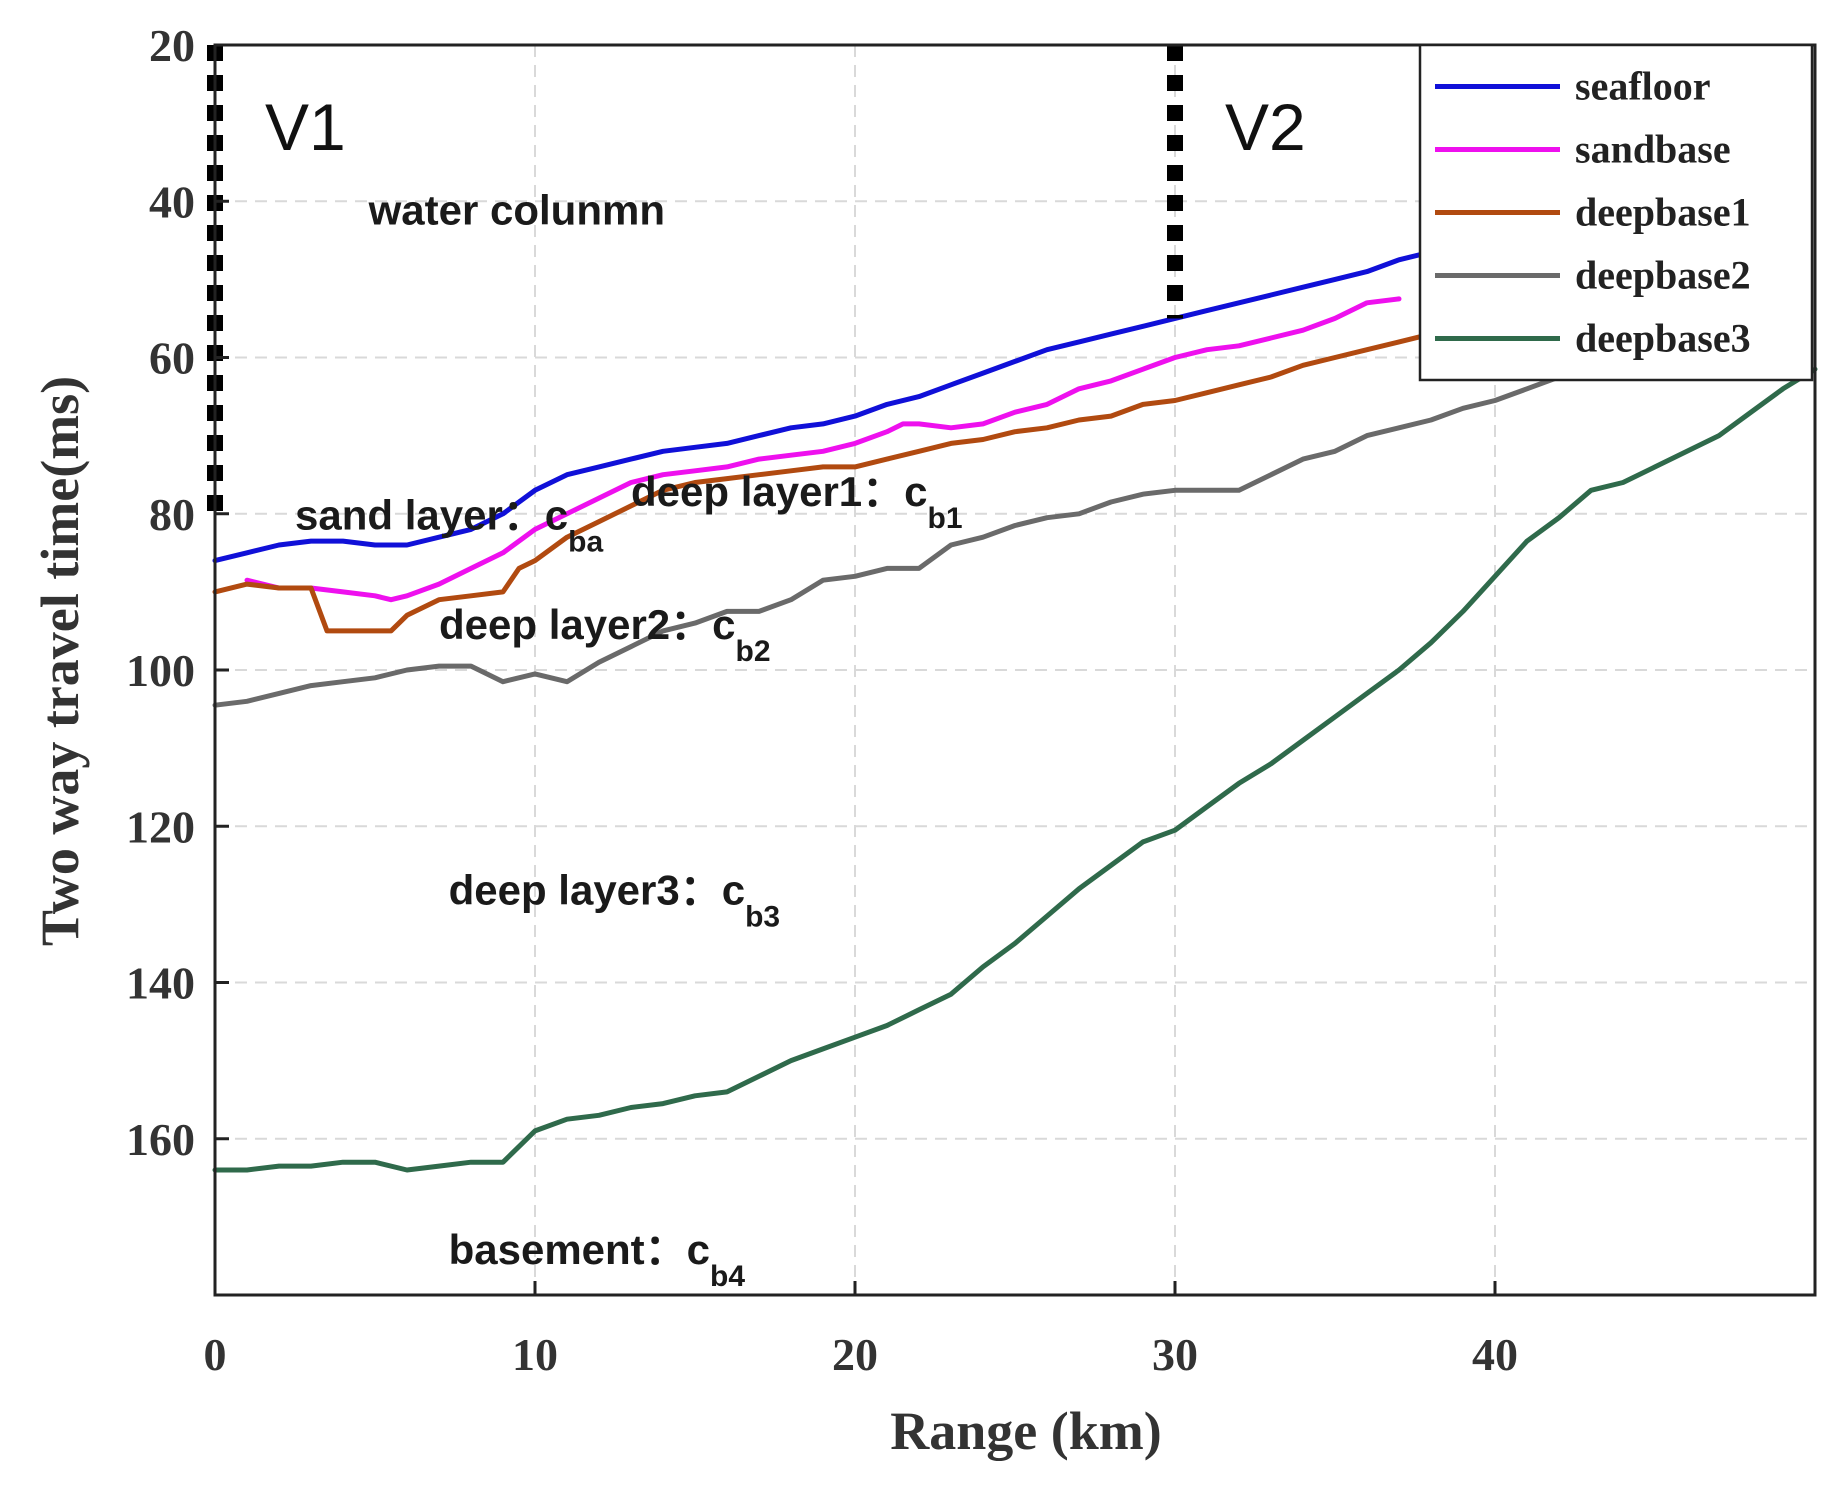 The image size is (1844, 1486). I want to click on region-label: deep layer2：cb2, so click(605, 634).